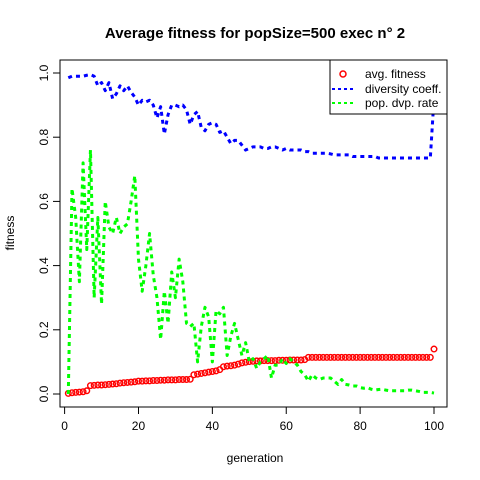 This screenshot has width=480, height=480. Describe the element at coordinates (287, 426) in the screenshot. I see `x-tick-label: 60` at that location.